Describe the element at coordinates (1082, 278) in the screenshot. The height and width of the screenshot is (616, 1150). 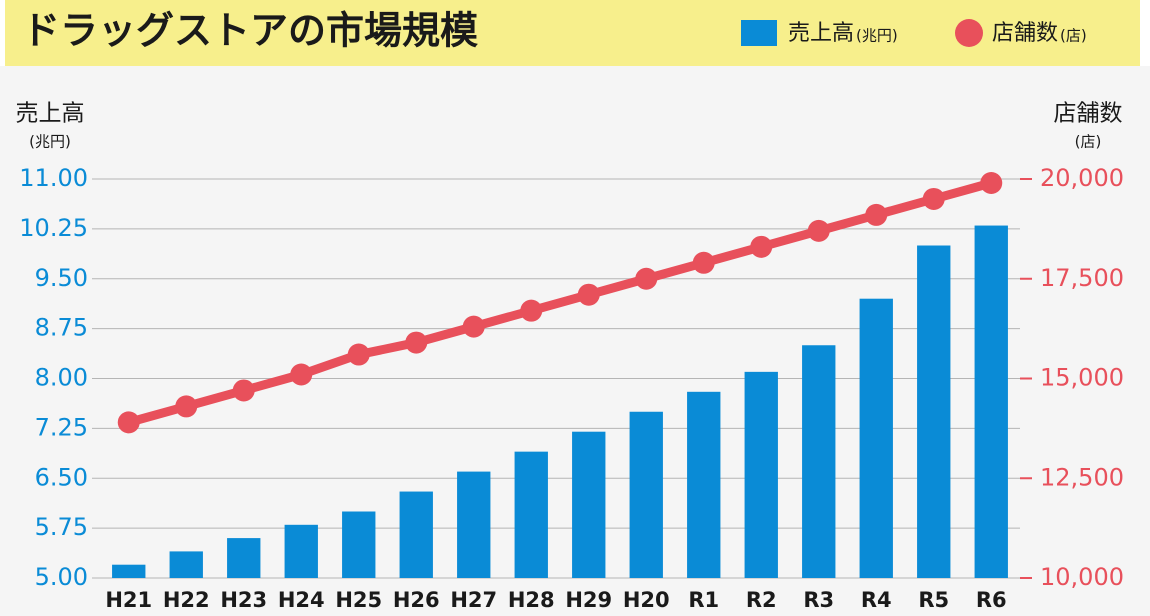
I see `y2-tick-label: 17,500` at that location.